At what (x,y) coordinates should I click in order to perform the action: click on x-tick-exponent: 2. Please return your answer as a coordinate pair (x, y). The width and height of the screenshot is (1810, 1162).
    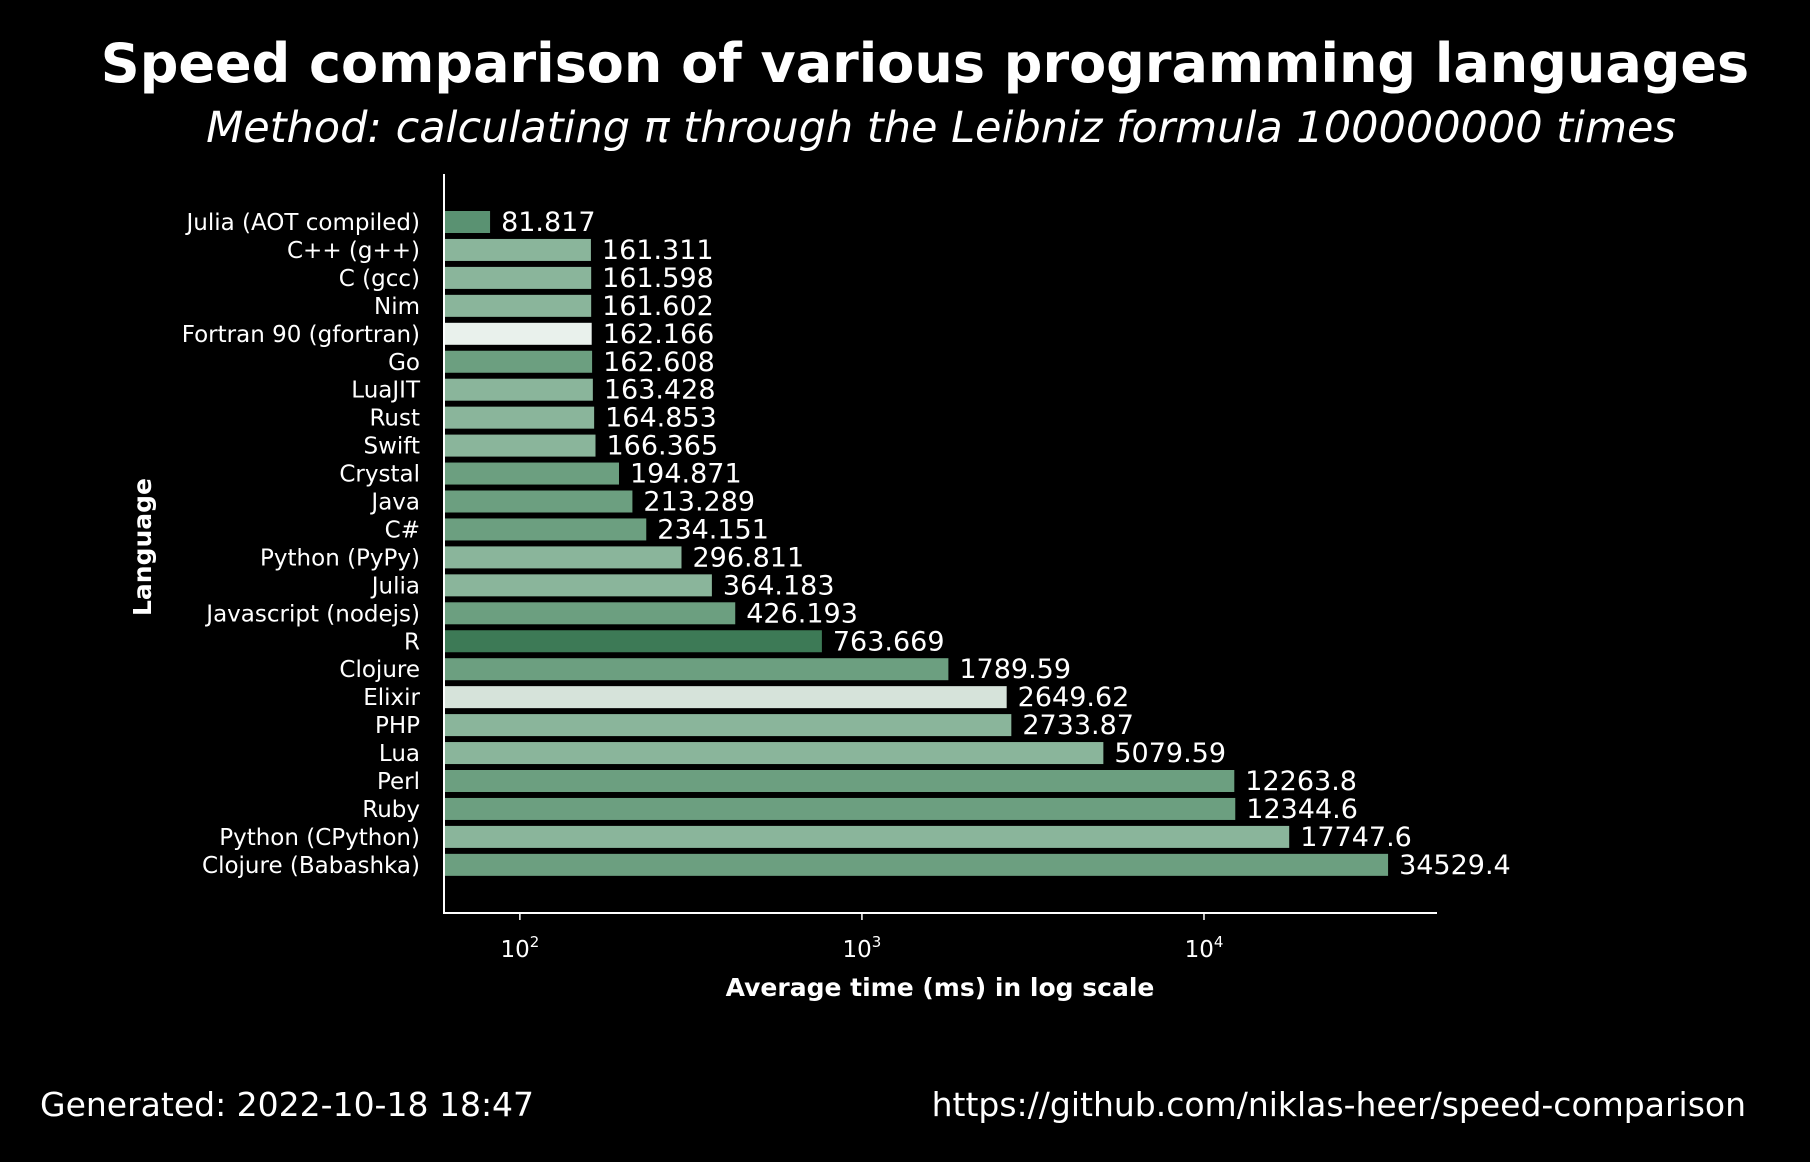
    Looking at the image, I should click on (535, 942).